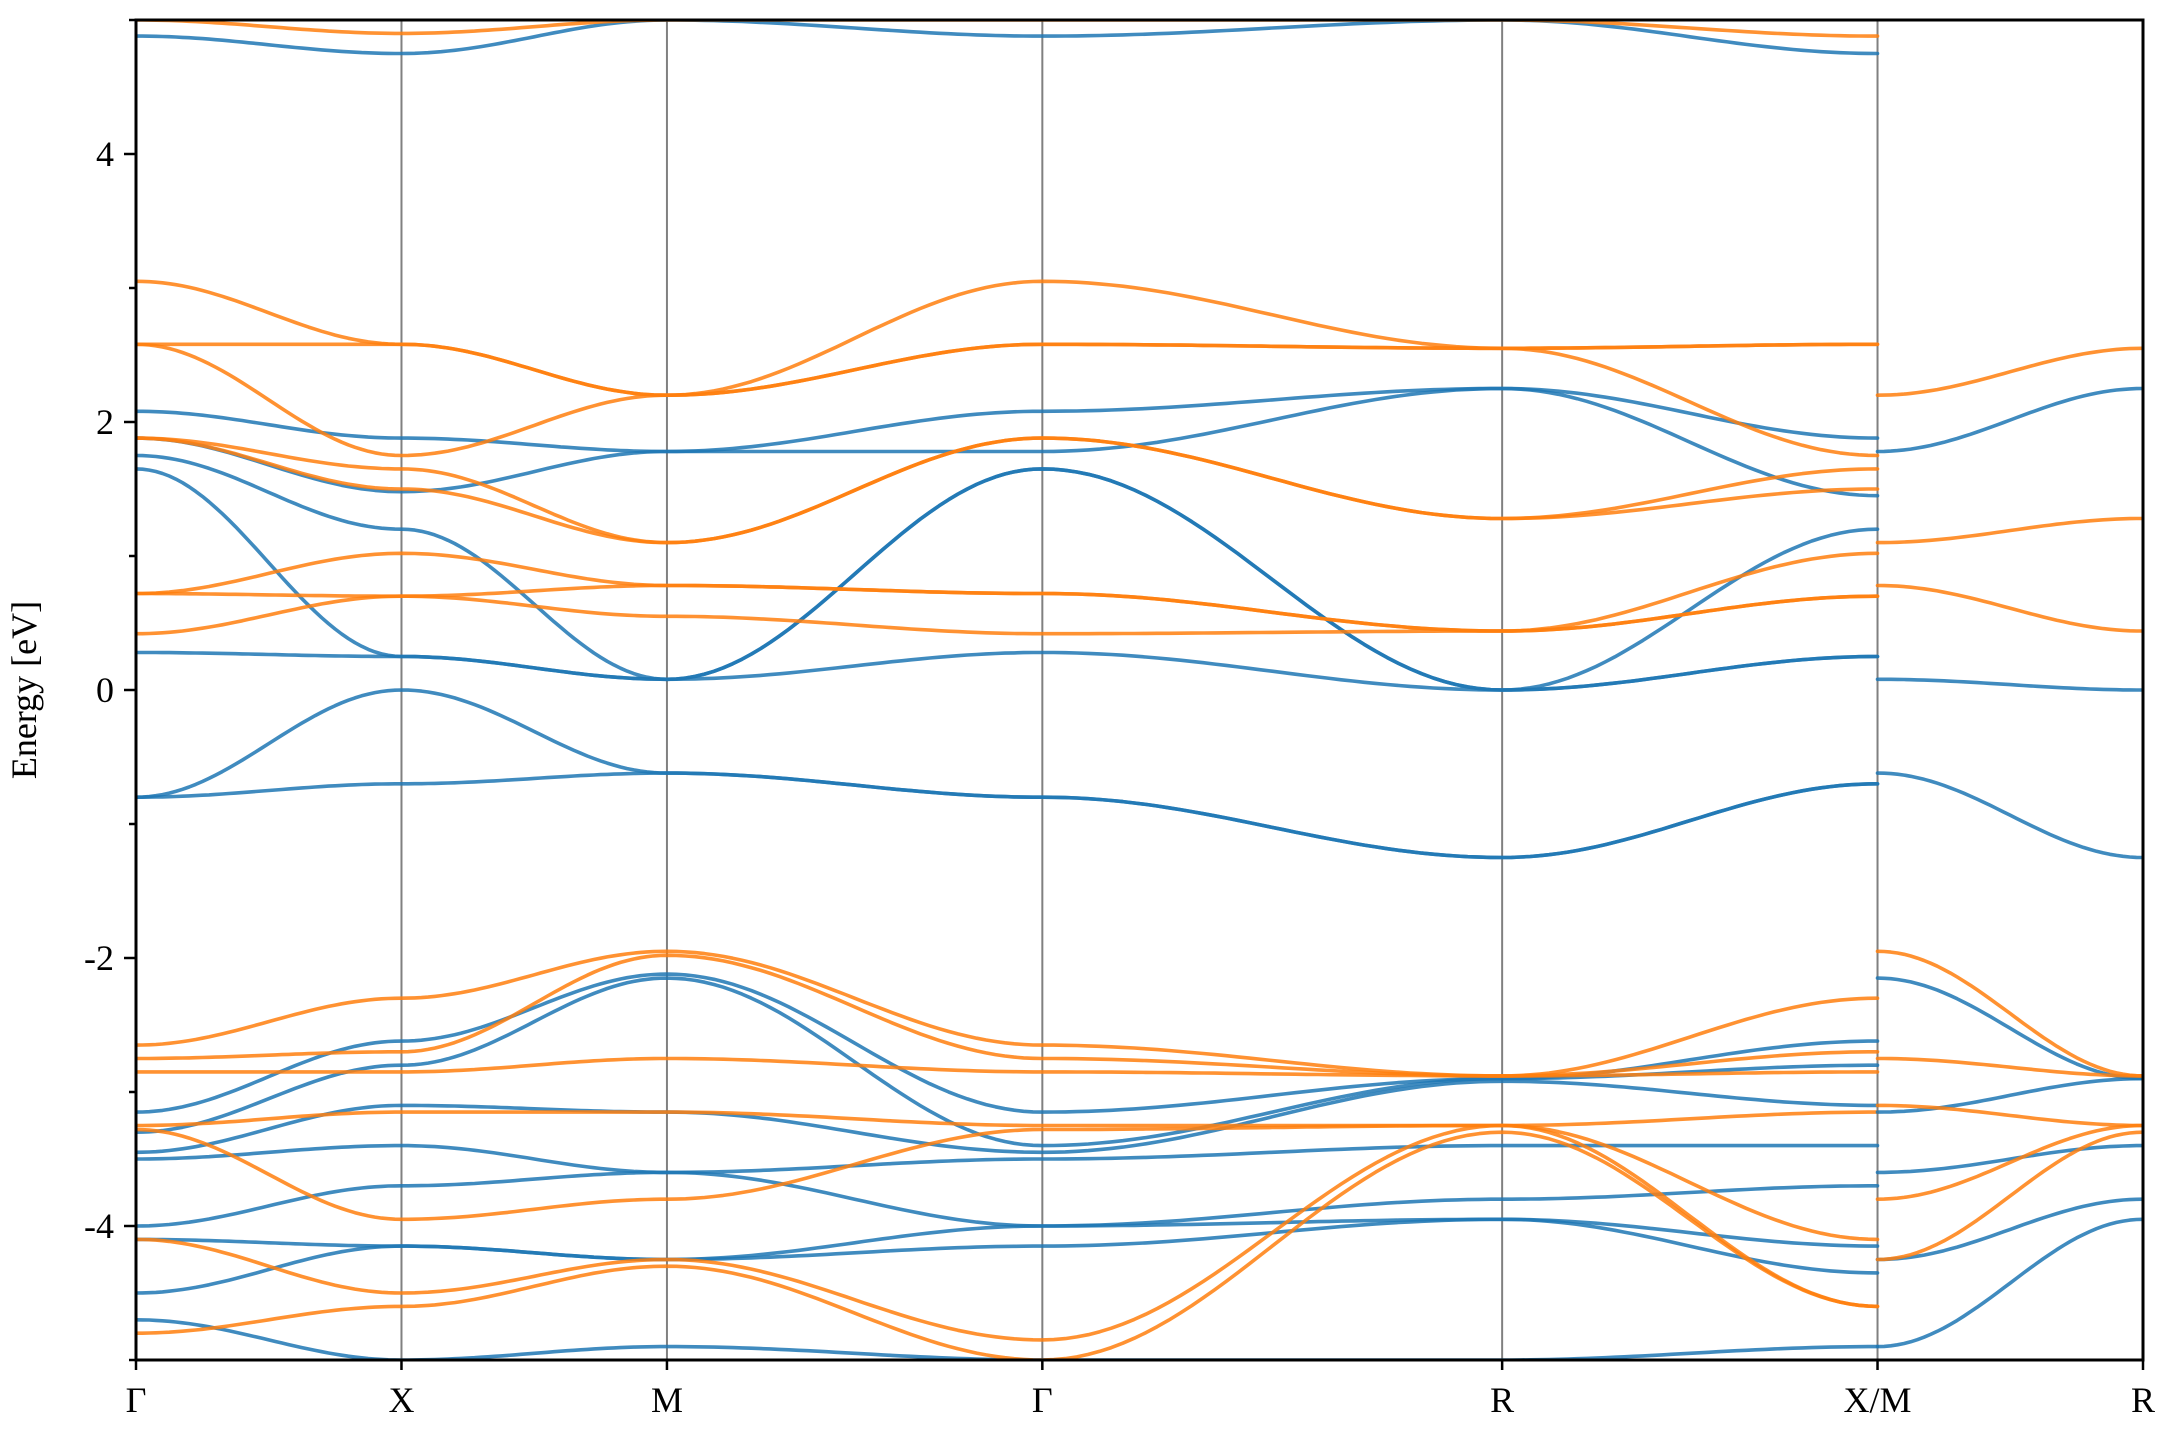 This screenshot has height=1440, width=2160. Describe the element at coordinates (105, 422) in the screenshot. I see `y-tick-label: 2` at that location.